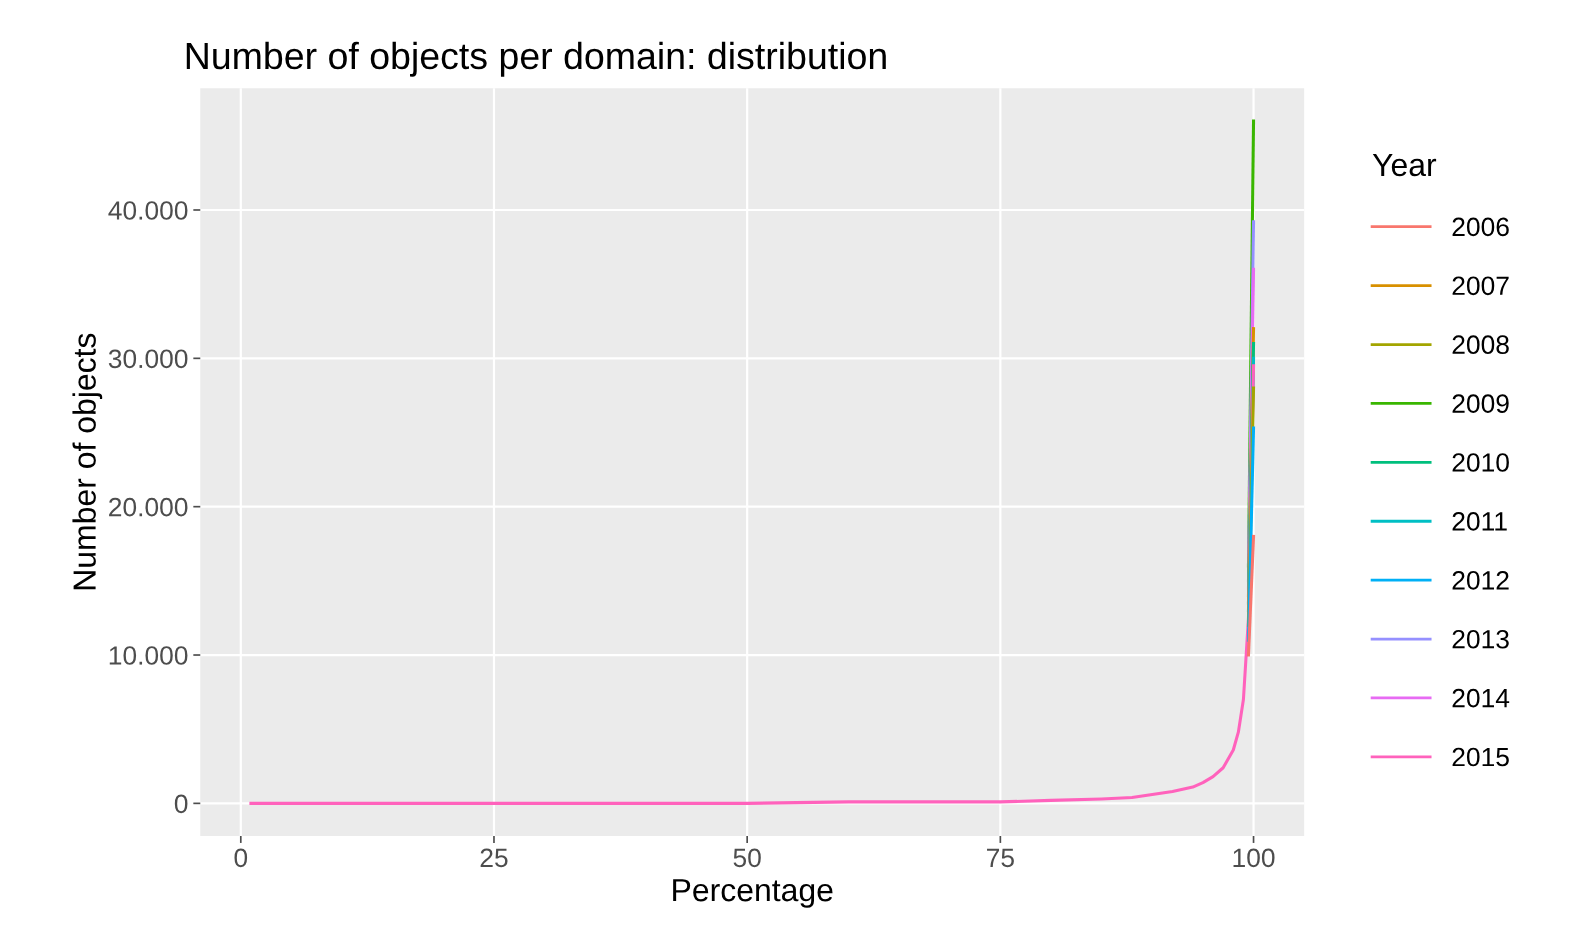 The width and height of the screenshot is (1577, 950). What do you see at coordinates (1000, 858) in the screenshot?
I see `x-tick-label: 75` at bounding box center [1000, 858].